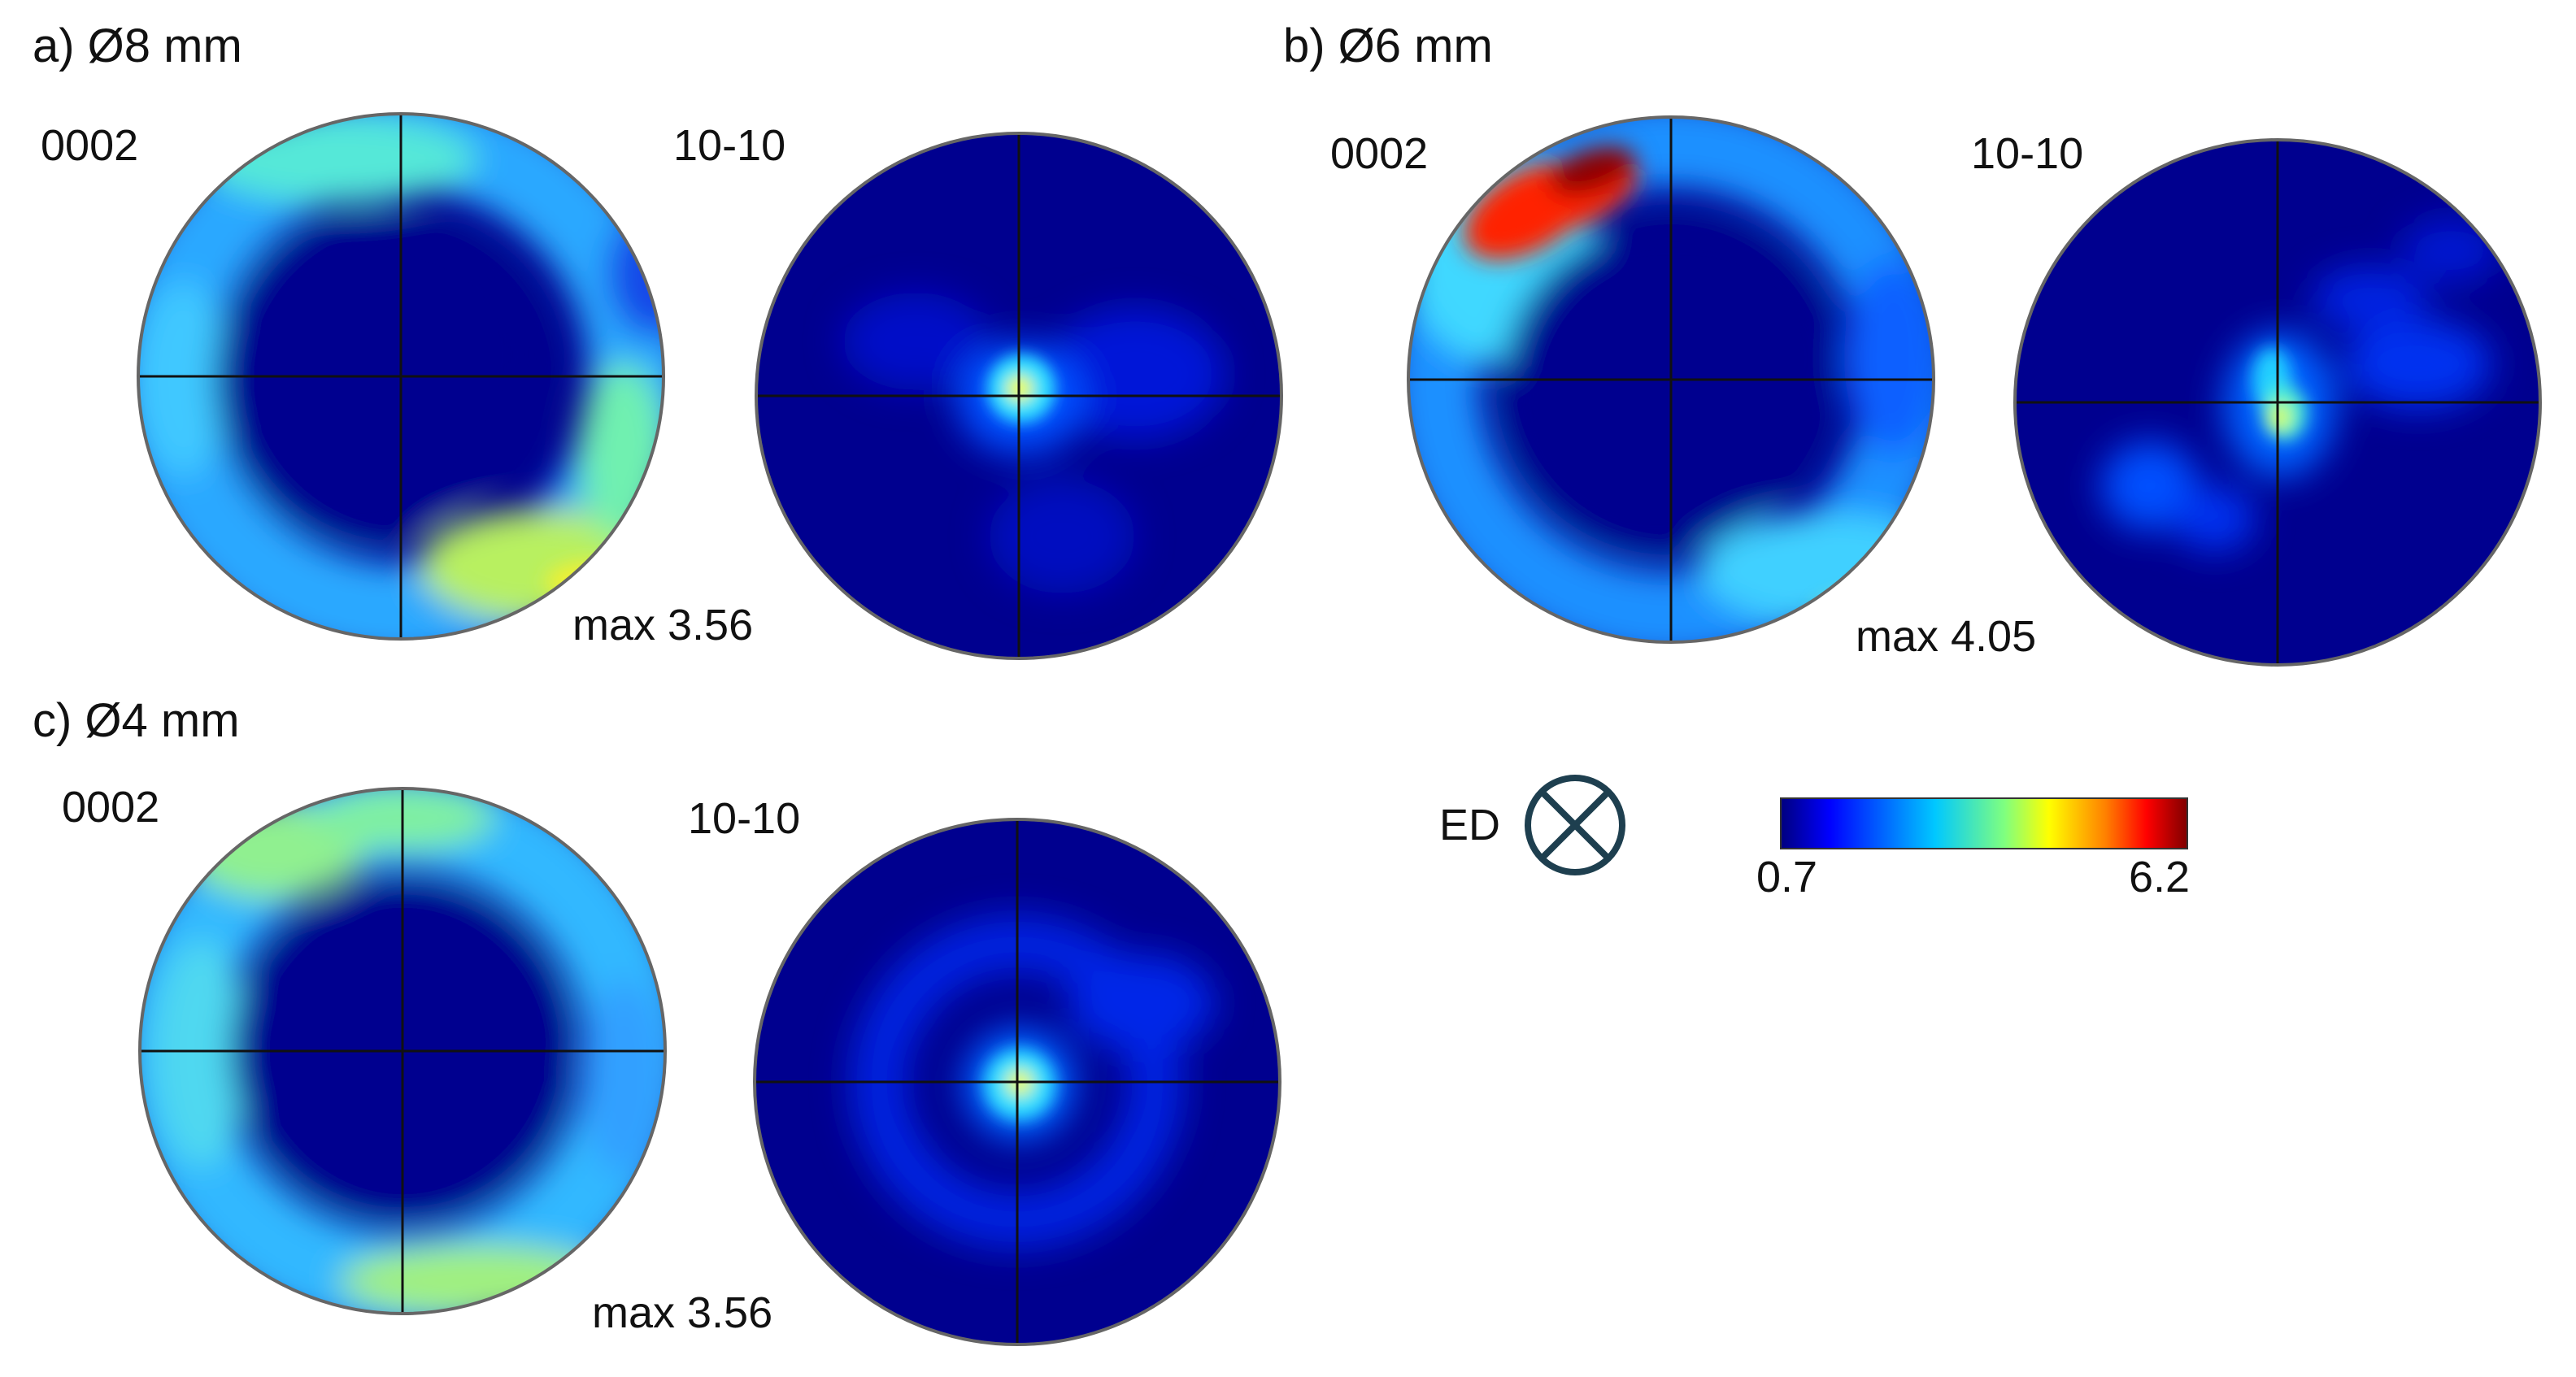  I want to click on panel-c-10-10-label: 10-10, so click(744, 818).